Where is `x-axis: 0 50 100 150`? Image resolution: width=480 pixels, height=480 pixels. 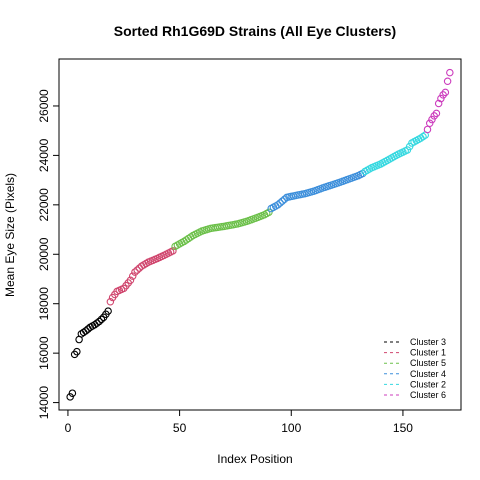 x-axis: 0 50 100 150 is located at coordinates (239, 422).